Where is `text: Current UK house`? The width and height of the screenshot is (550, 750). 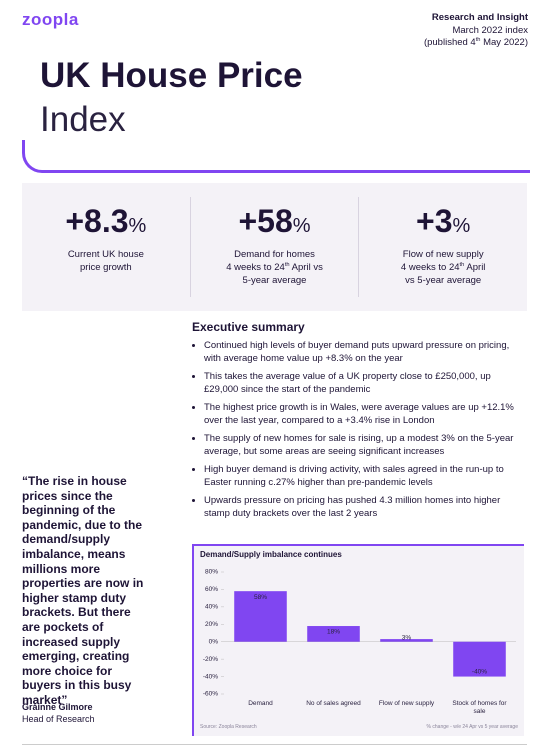 text: Current UK house is located at coordinates (105, 254).